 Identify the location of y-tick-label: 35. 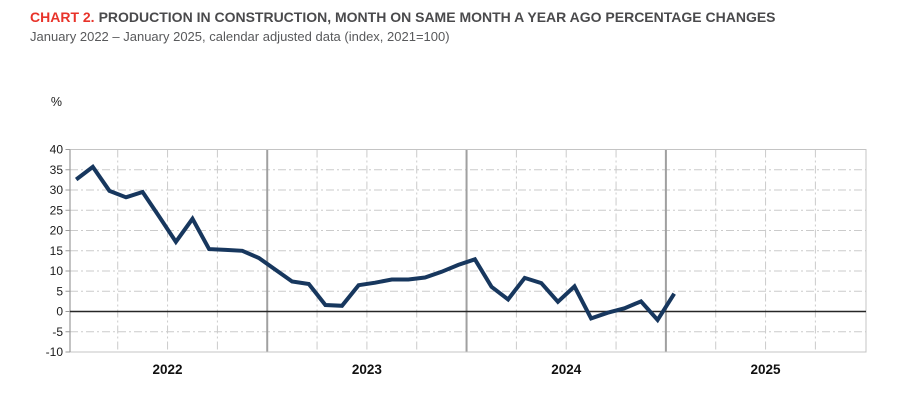
(57, 170).